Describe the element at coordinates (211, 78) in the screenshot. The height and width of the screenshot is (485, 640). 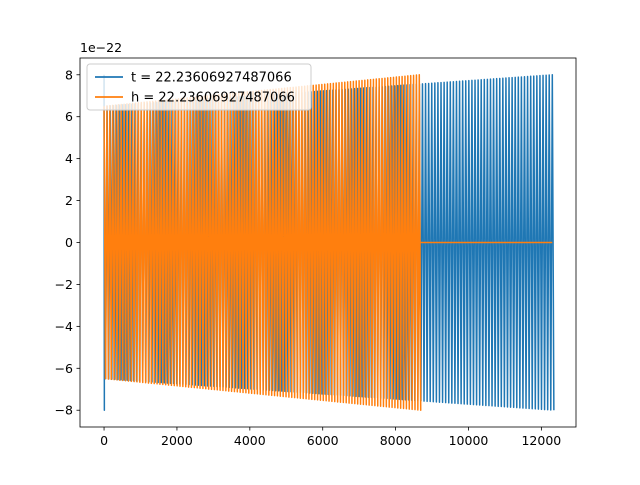
I see `legend-label: t = 22.23606927487066` at that location.